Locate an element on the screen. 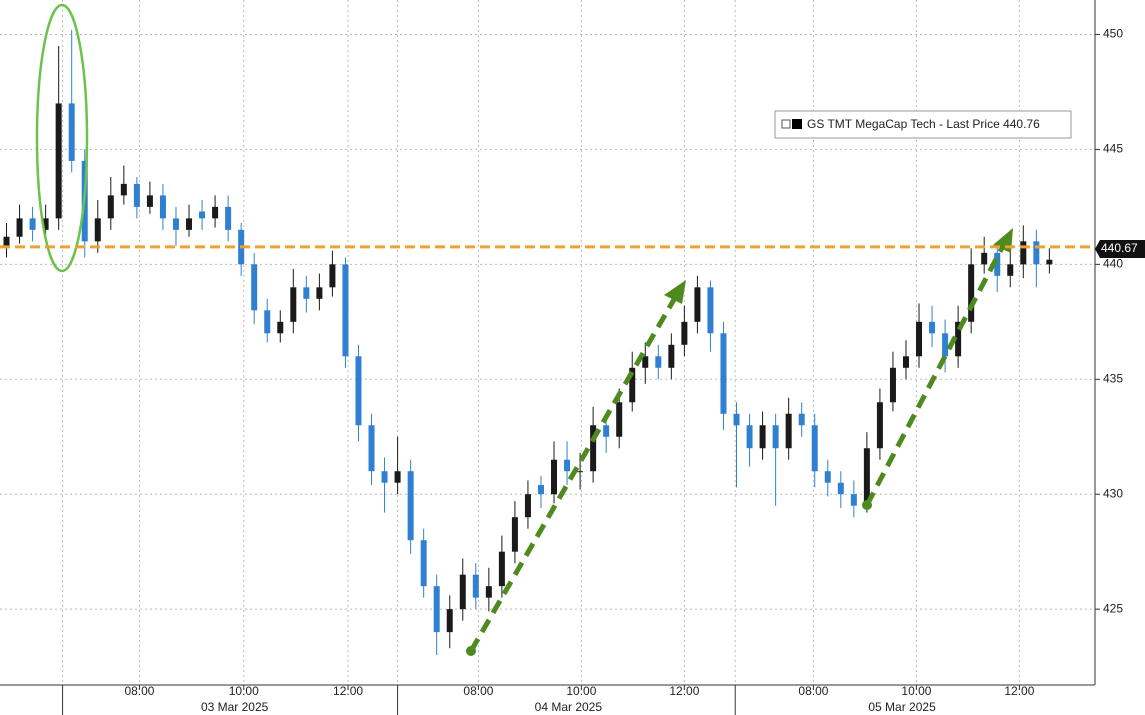  y-tick-label: 430 is located at coordinates (1113, 493).